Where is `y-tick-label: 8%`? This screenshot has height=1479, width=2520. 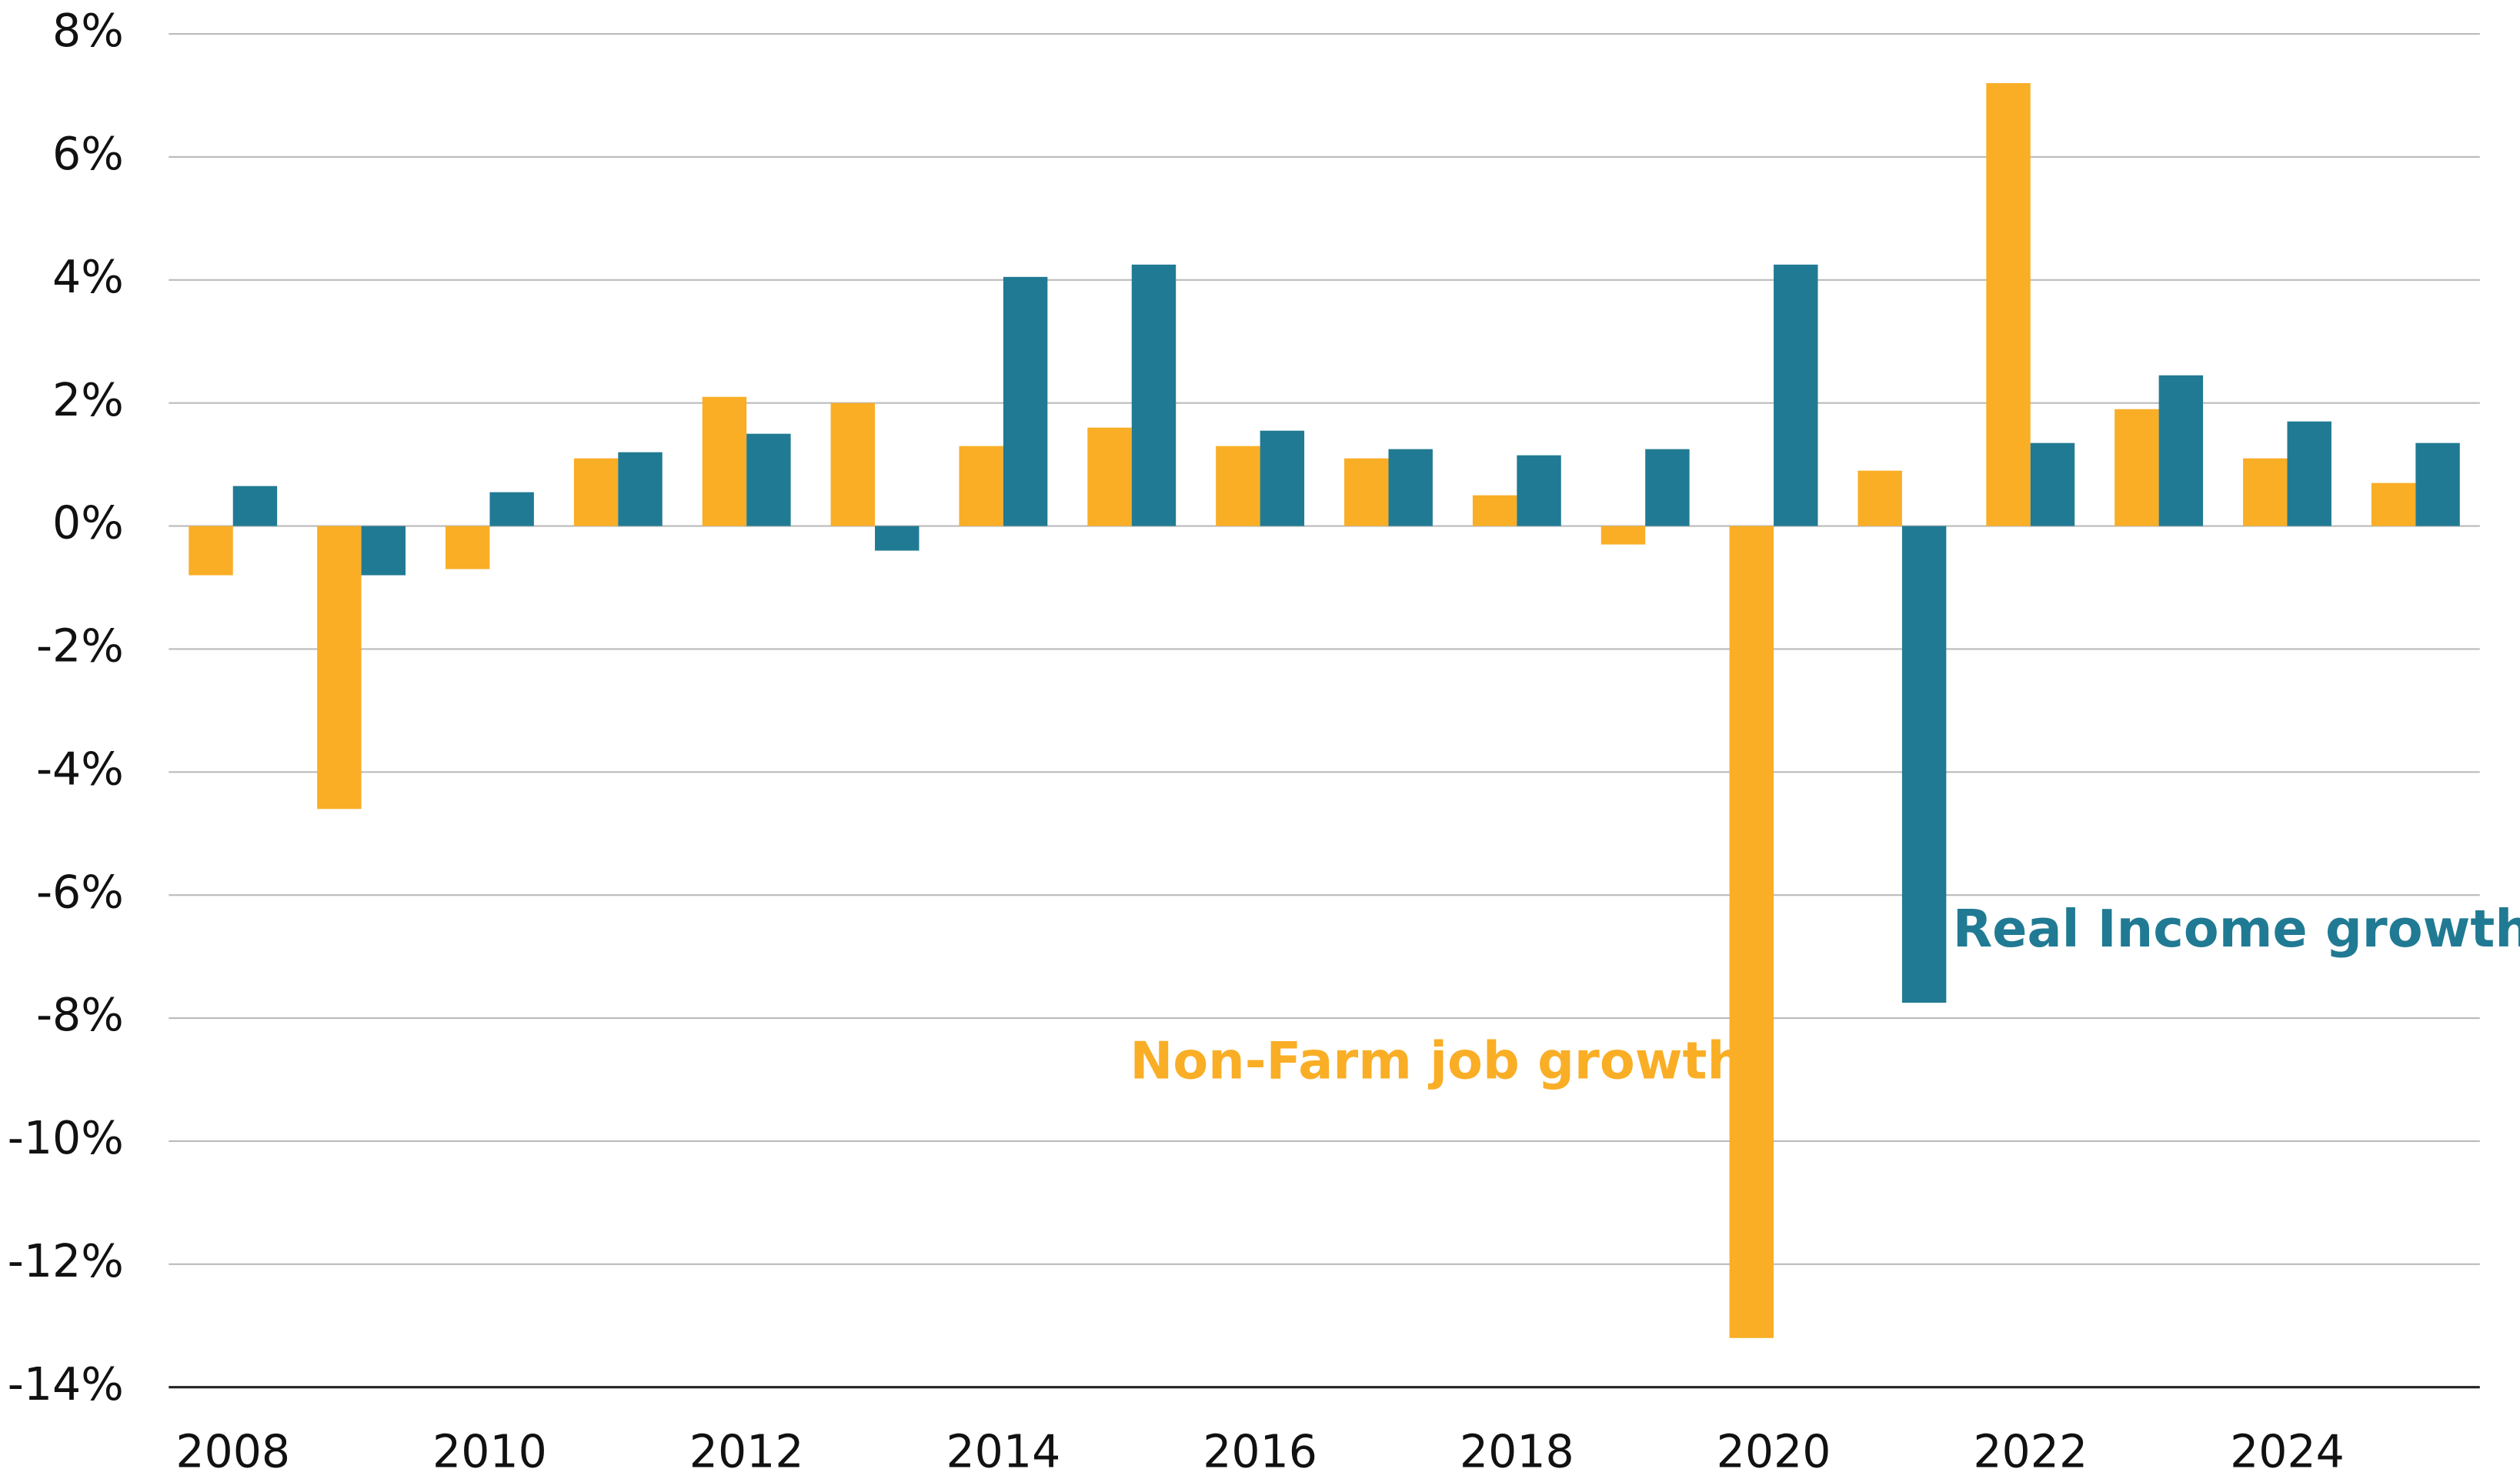
y-tick-label: 8% is located at coordinates (88, 31).